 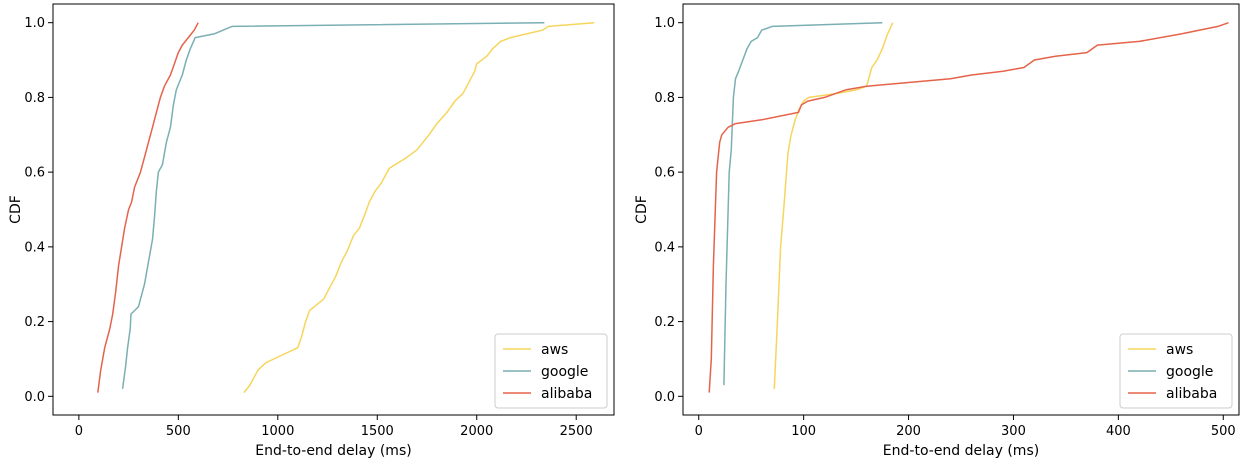 I want to click on x-tick-label: 1000, so click(x=277, y=431).